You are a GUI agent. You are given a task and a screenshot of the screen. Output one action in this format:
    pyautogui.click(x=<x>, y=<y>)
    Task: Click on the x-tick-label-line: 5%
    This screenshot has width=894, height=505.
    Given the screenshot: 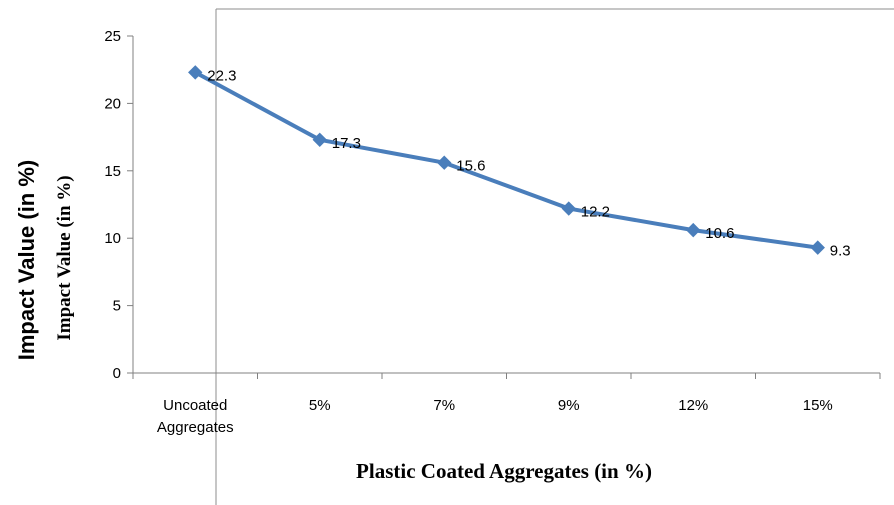 What is the action you would take?
    pyautogui.click(x=320, y=405)
    